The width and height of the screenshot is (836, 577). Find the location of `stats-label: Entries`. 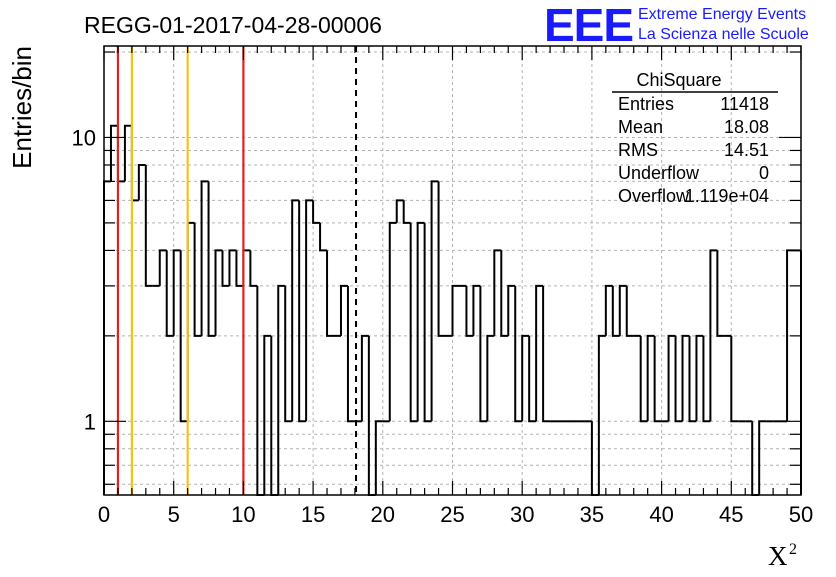

stats-label: Entries is located at coordinates (646, 104).